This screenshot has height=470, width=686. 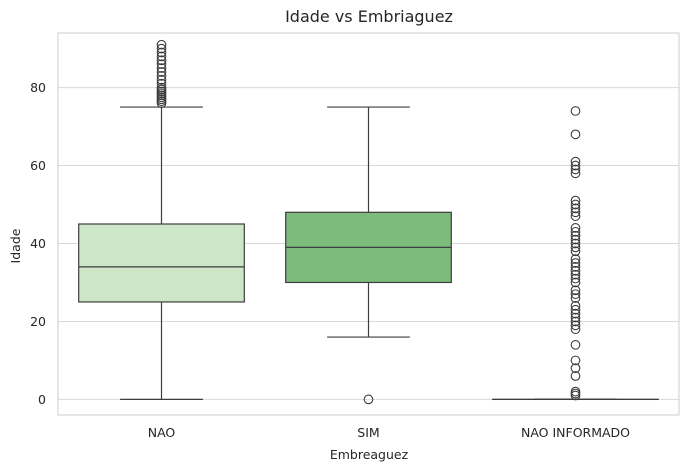 What do you see at coordinates (369, 16) in the screenshot?
I see `chart-title: Idade vs Embriaguez` at bounding box center [369, 16].